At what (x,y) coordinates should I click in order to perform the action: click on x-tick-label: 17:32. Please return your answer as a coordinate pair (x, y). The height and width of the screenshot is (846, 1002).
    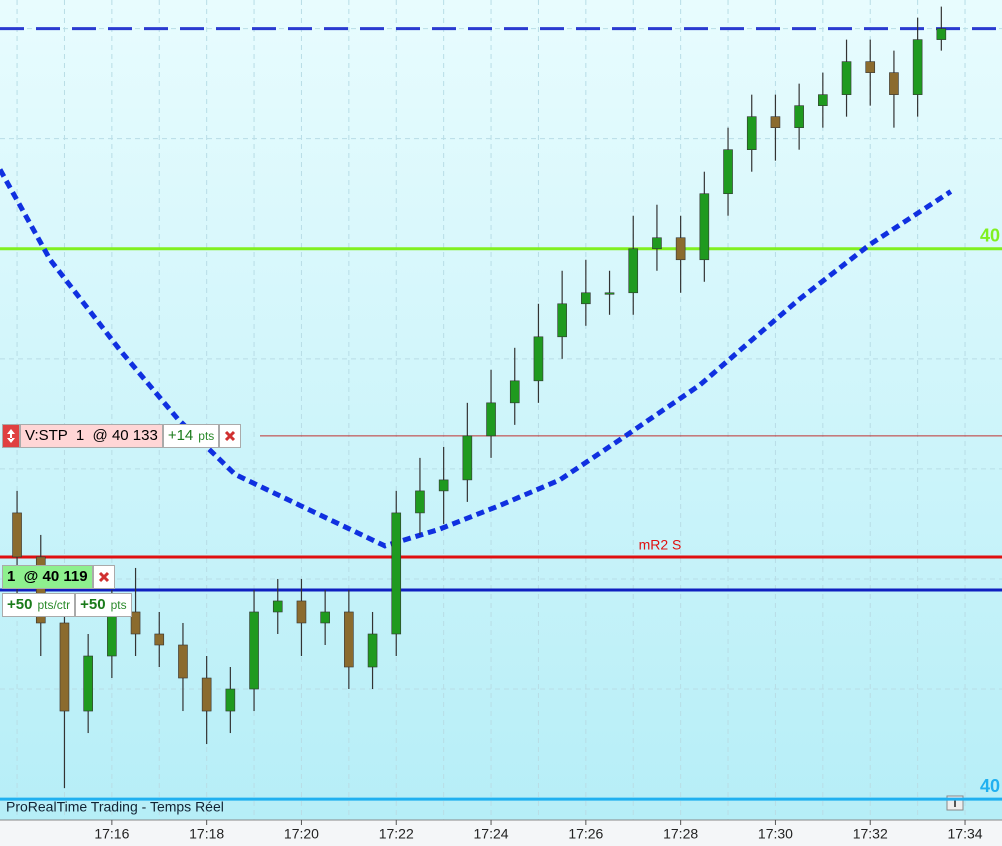
    Looking at the image, I should click on (870, 834).